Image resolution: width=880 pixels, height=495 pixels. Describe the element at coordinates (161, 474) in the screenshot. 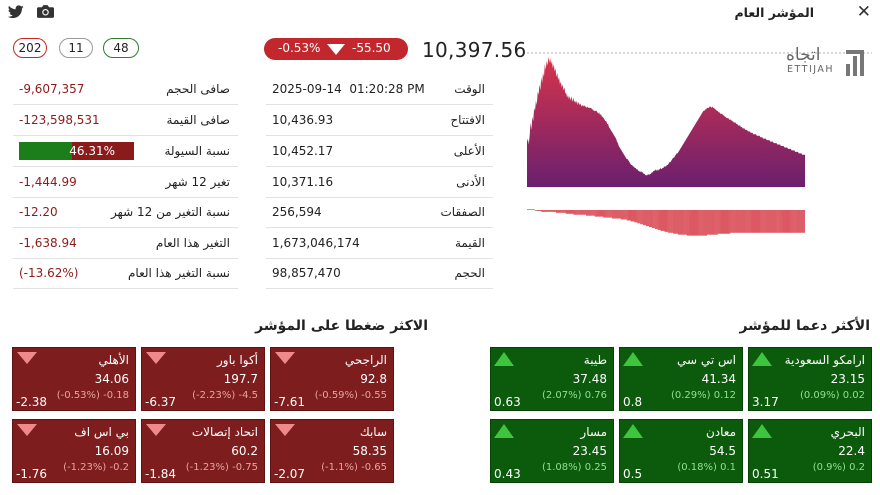

I see `tile-impact: -1.84` at that location.